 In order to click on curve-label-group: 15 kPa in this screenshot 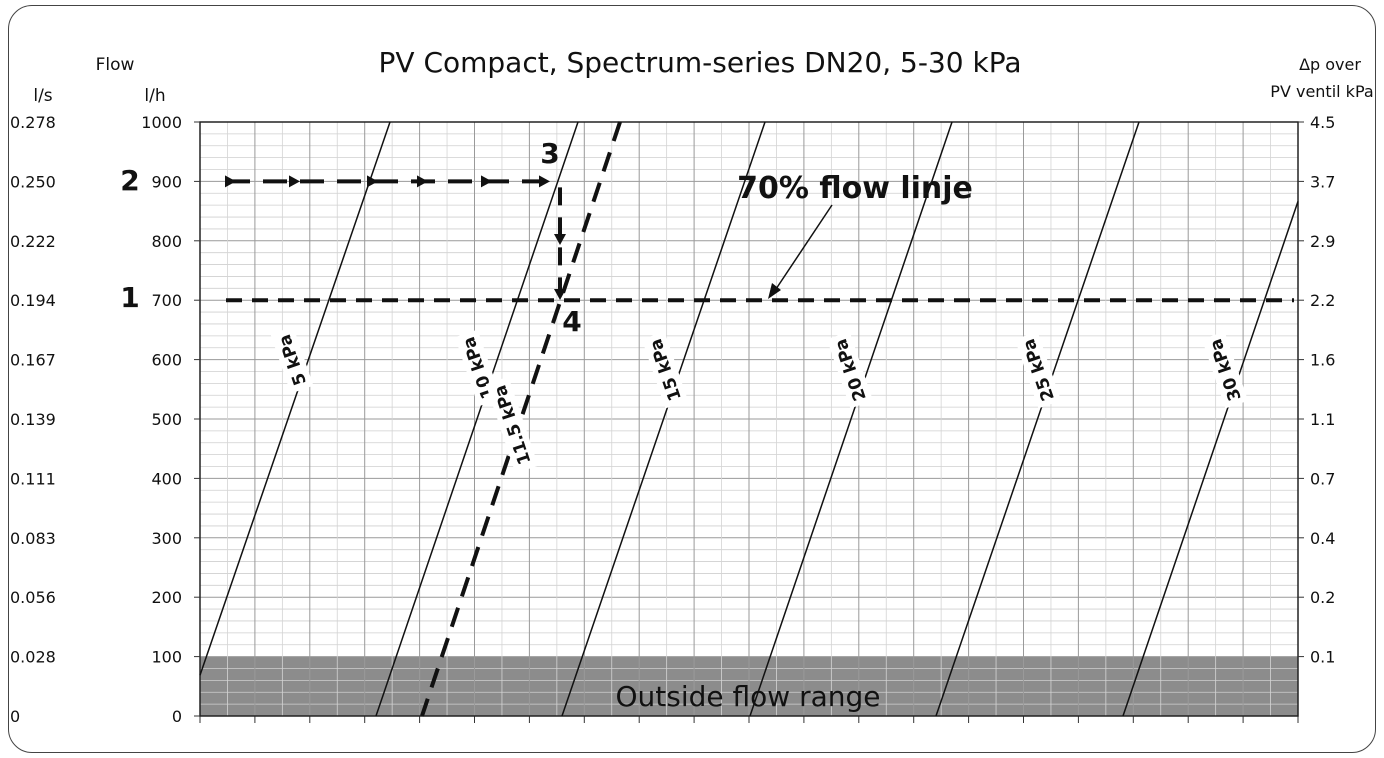, I will do `click(665, 370)`.